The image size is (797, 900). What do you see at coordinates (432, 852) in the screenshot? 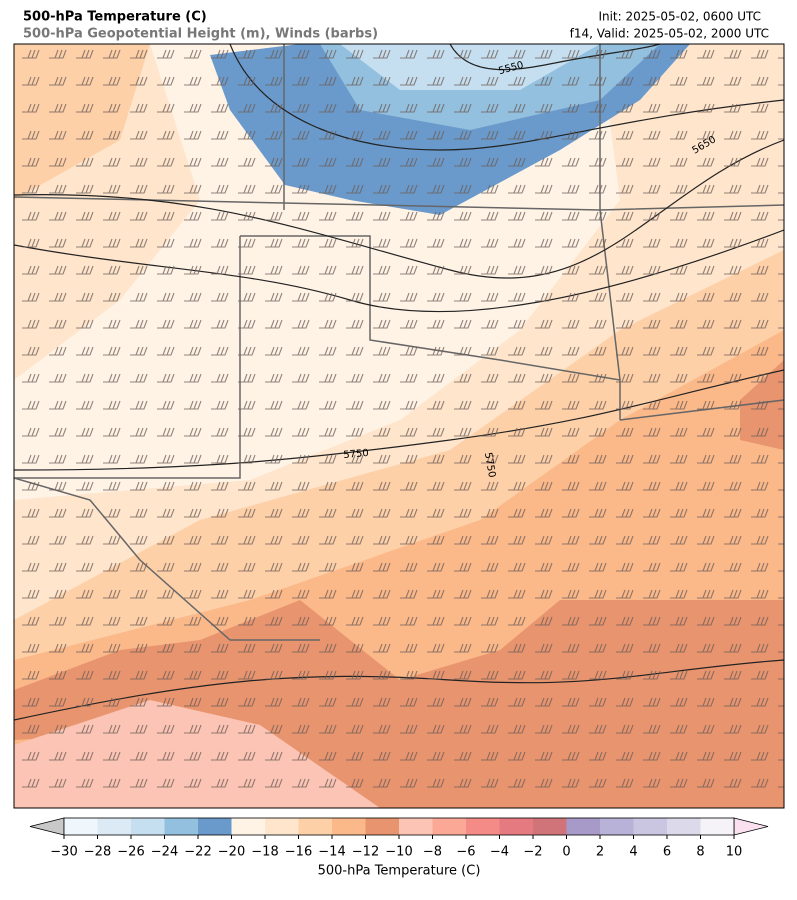
I see `colorbar-tick-label: −8` at bounding box center [432, 852].